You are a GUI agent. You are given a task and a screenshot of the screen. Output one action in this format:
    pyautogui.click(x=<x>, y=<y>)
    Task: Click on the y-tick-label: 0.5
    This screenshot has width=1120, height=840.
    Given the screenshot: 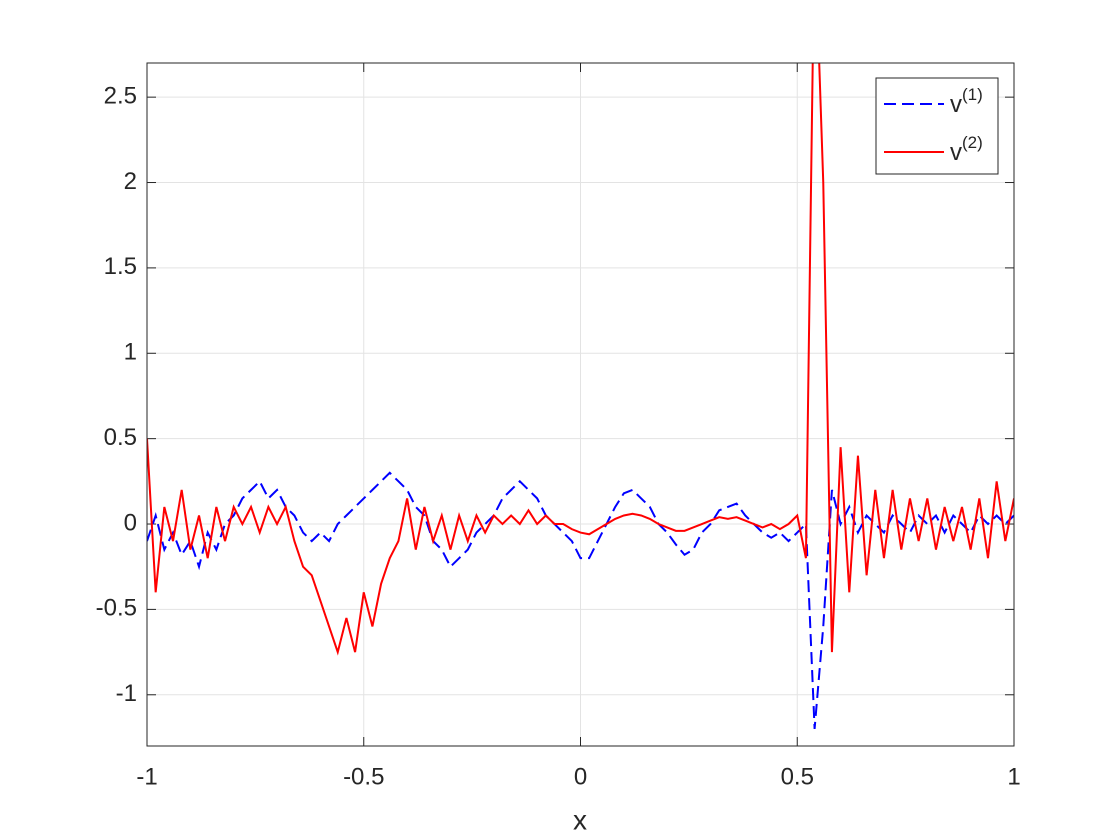 What is the action you would take?
    pyautogui.click(x=120, y=437)
    